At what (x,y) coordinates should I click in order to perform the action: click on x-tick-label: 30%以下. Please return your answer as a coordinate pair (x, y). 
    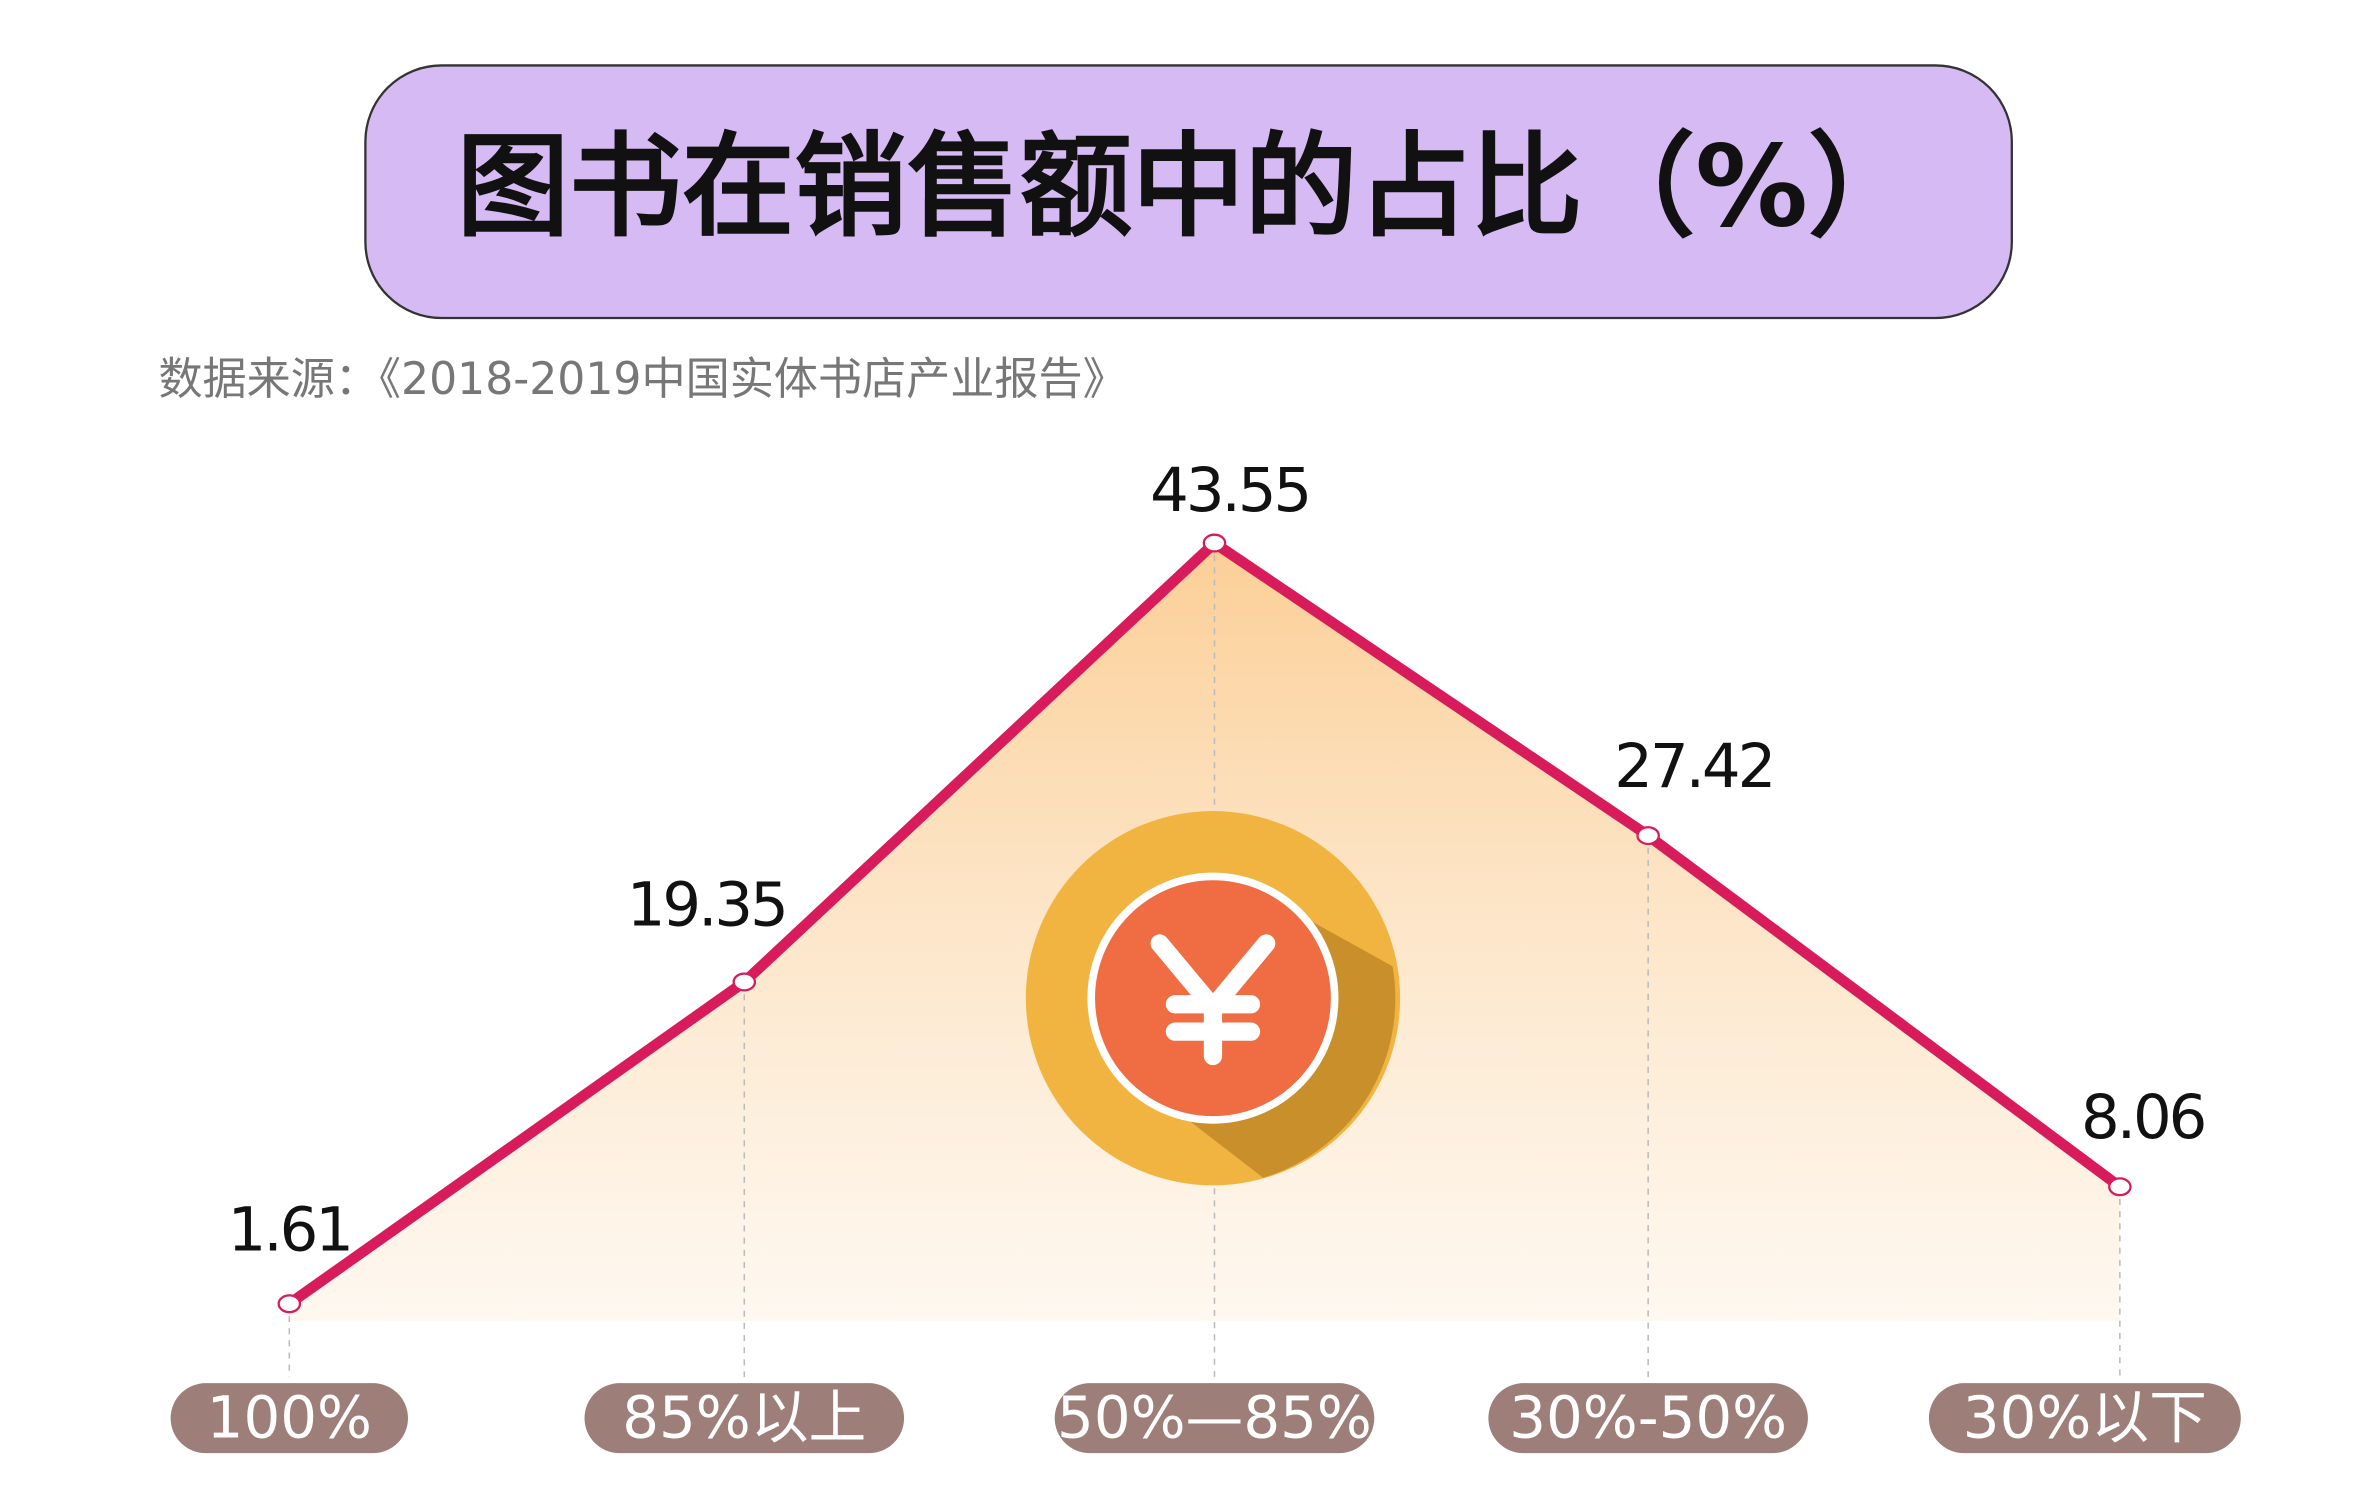
    Looking at the image, I should click on (2085, 1417).